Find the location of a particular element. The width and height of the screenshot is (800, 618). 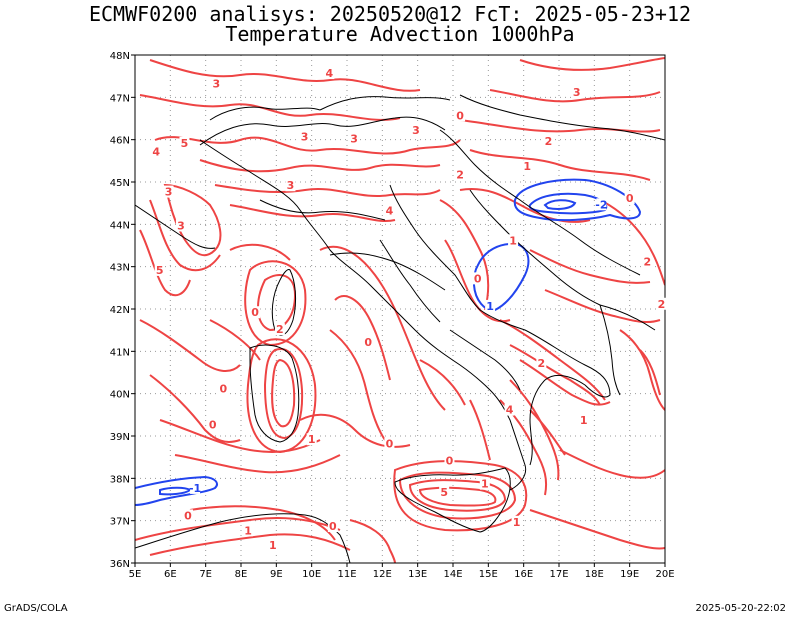

contour-label-38: 0 is located at coordinates (188, 515).